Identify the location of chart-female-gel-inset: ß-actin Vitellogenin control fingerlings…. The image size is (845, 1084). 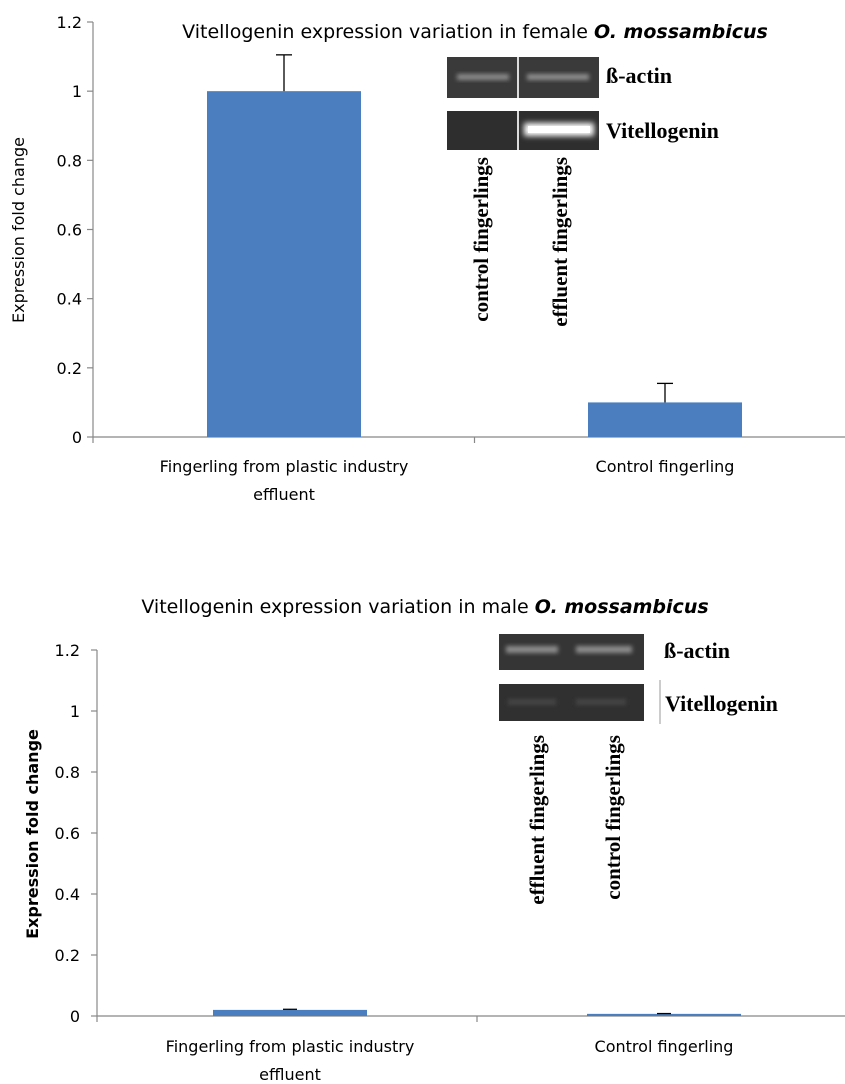
(583, 192).